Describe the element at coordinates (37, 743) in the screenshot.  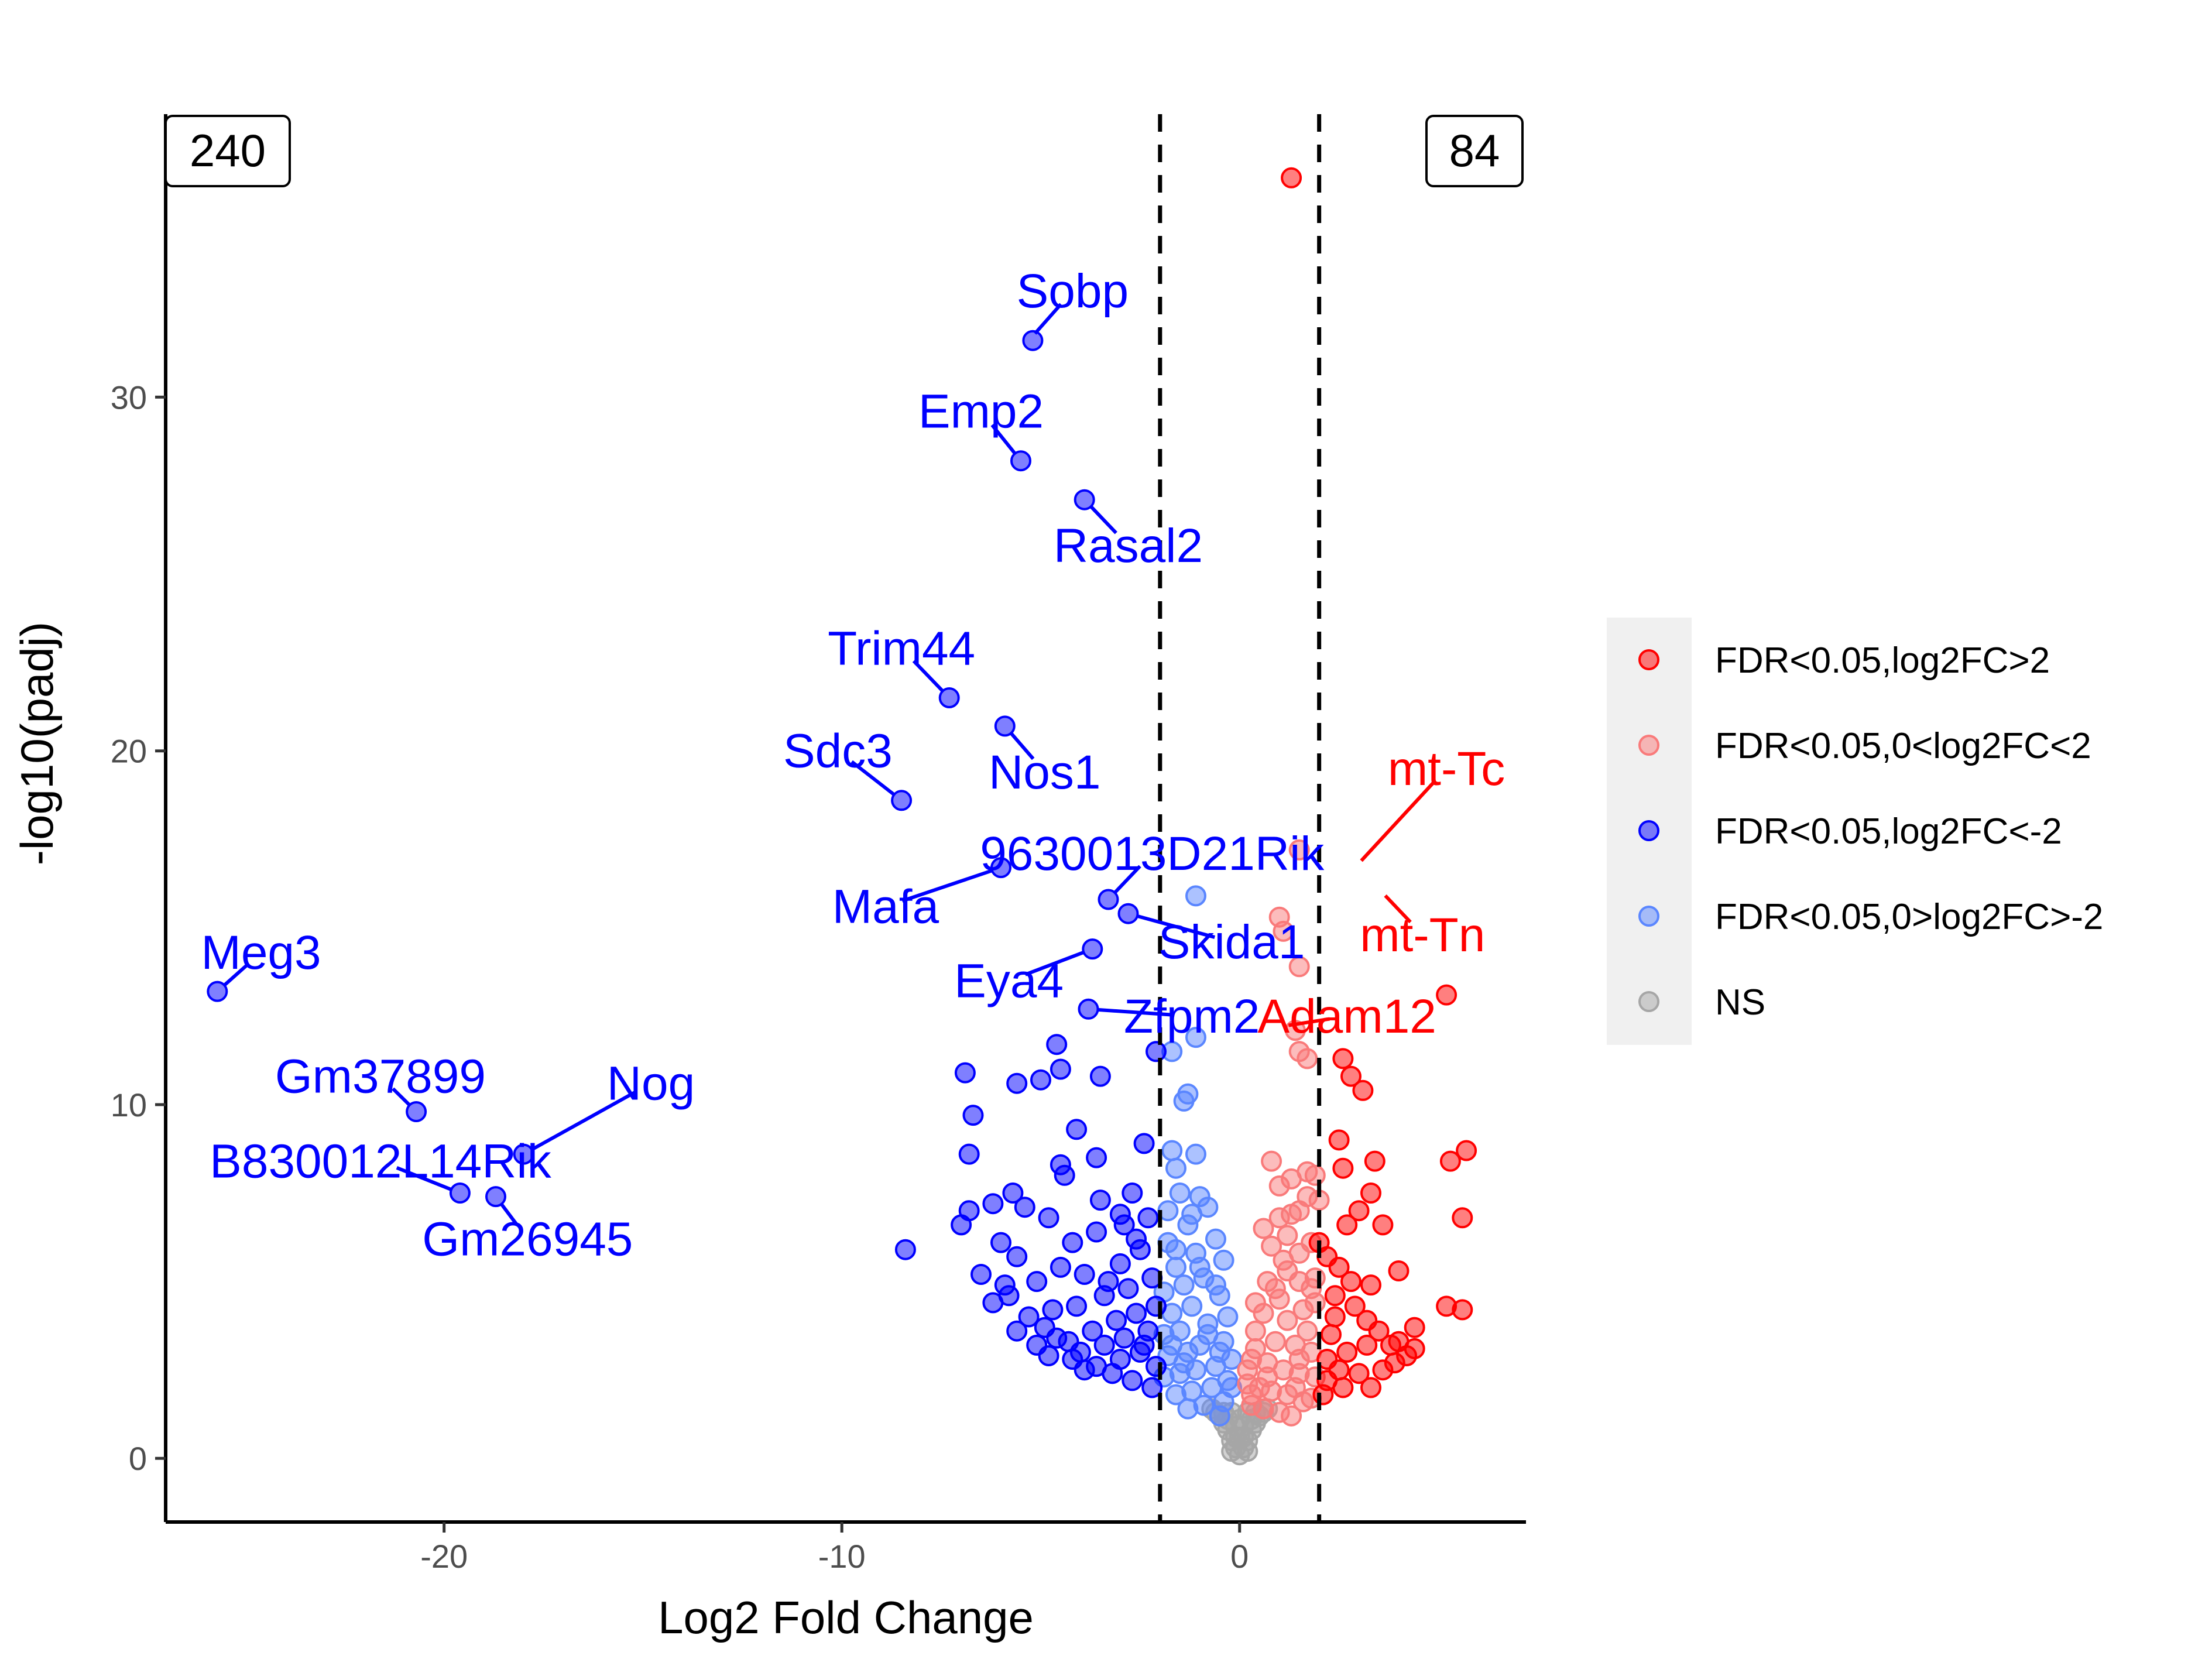
I see `y-axis-title: -log10(padj)` at that location.